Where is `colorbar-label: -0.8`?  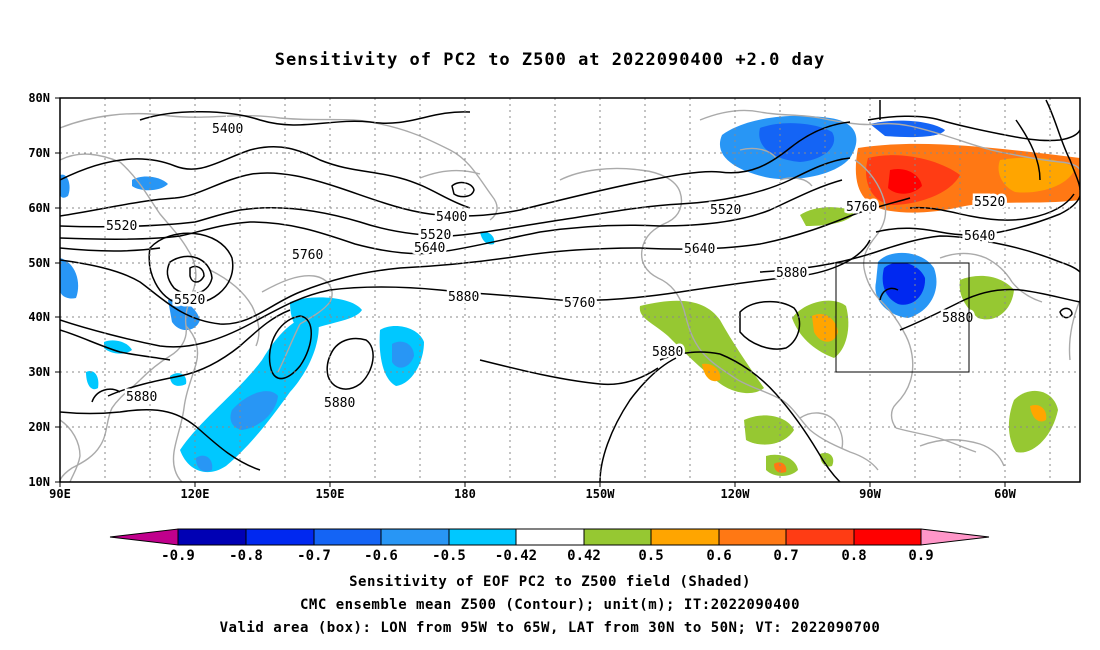
colorbar-label: -0.8 is located at coordinates (246, 556).